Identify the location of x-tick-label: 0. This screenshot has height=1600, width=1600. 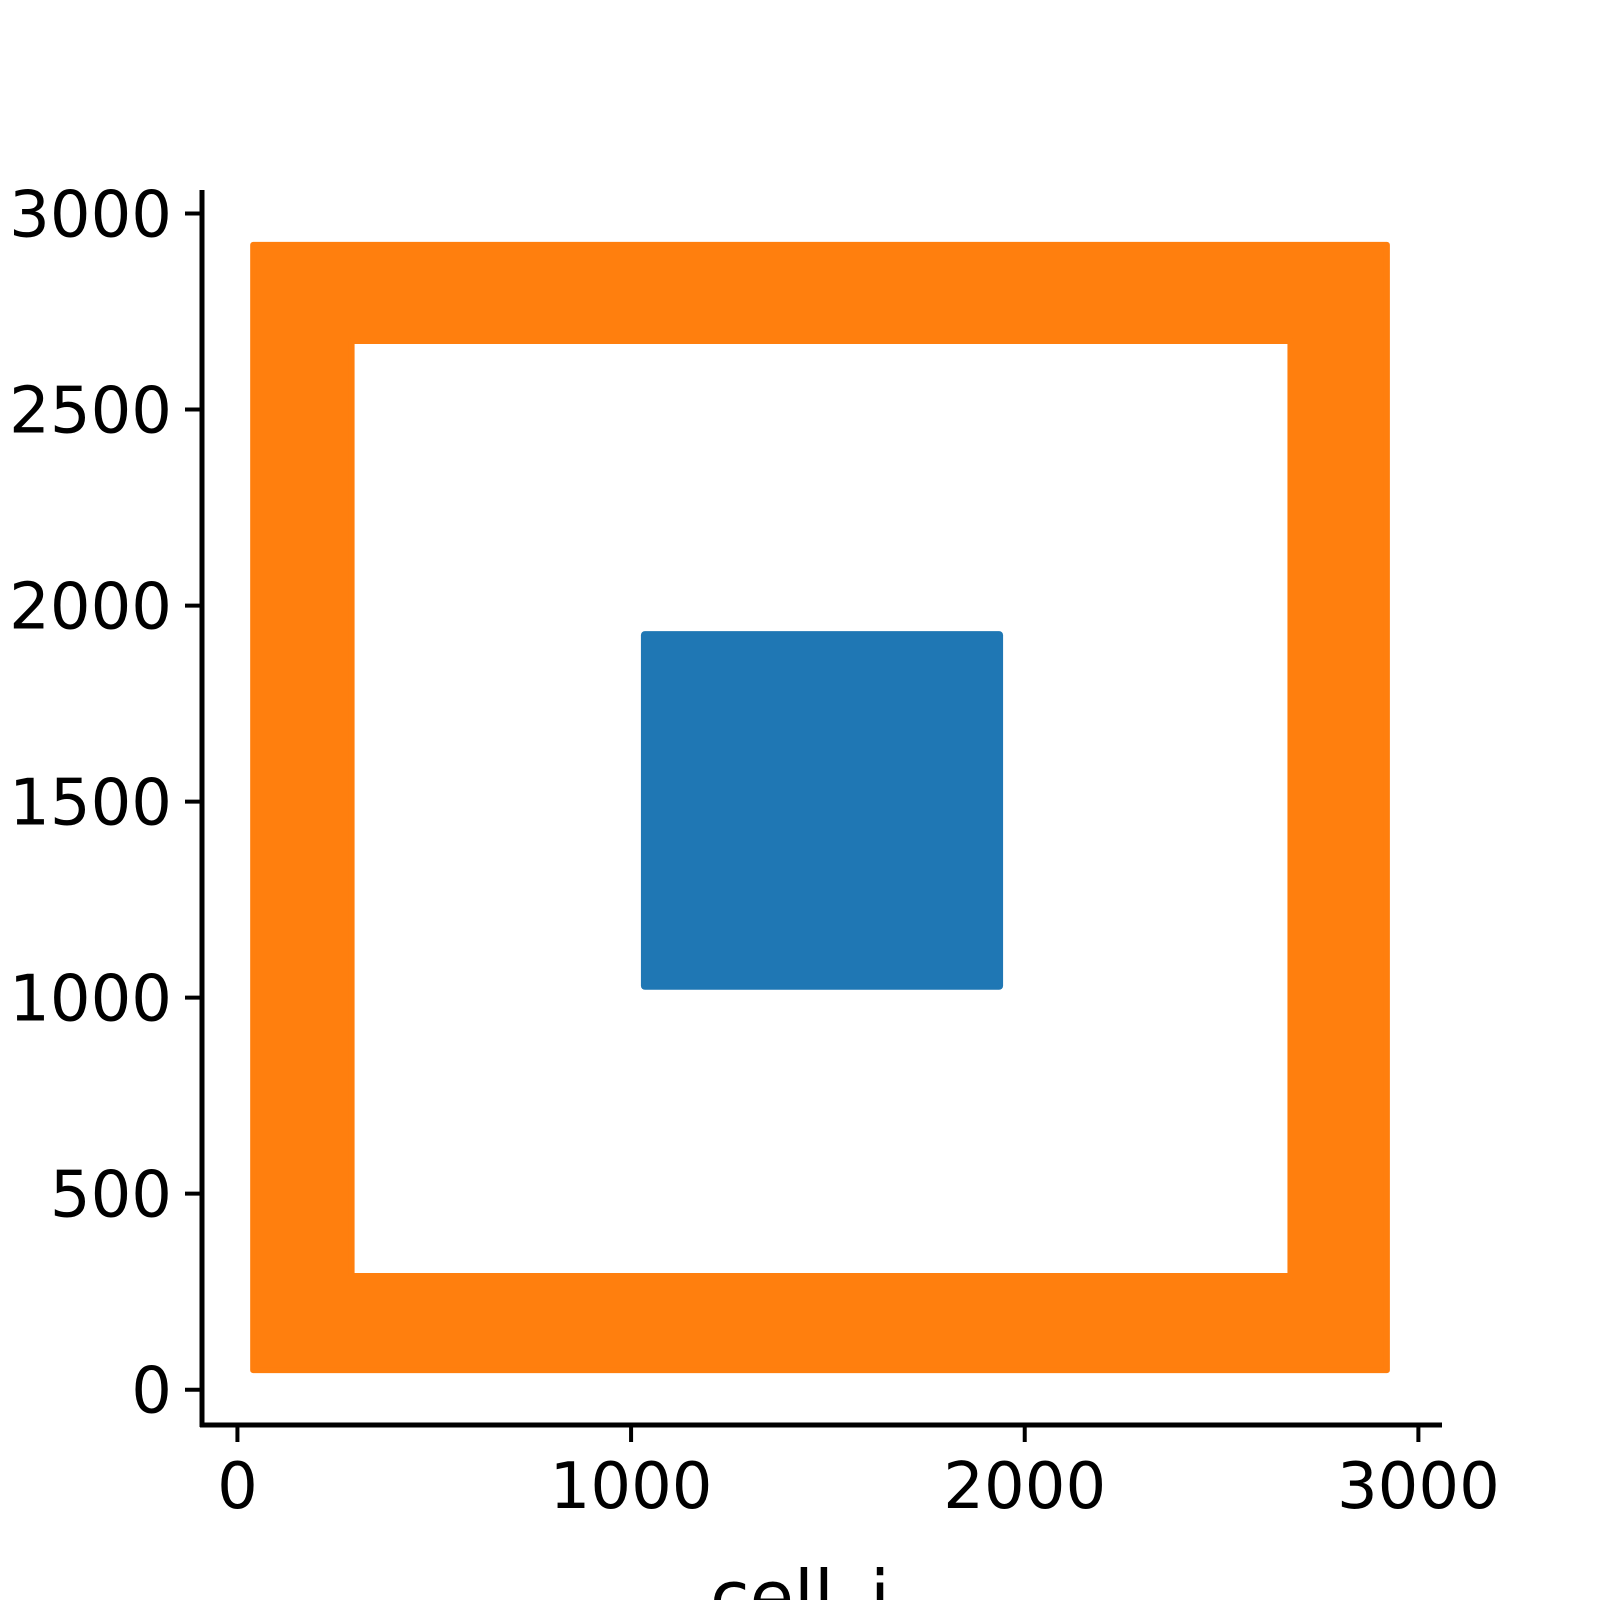
(237, 1487).